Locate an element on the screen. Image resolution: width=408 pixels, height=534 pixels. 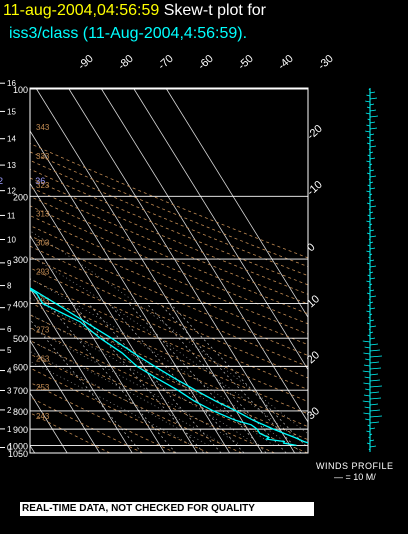
altitude-tick-label: 13 is located at coordinates (11, 165).